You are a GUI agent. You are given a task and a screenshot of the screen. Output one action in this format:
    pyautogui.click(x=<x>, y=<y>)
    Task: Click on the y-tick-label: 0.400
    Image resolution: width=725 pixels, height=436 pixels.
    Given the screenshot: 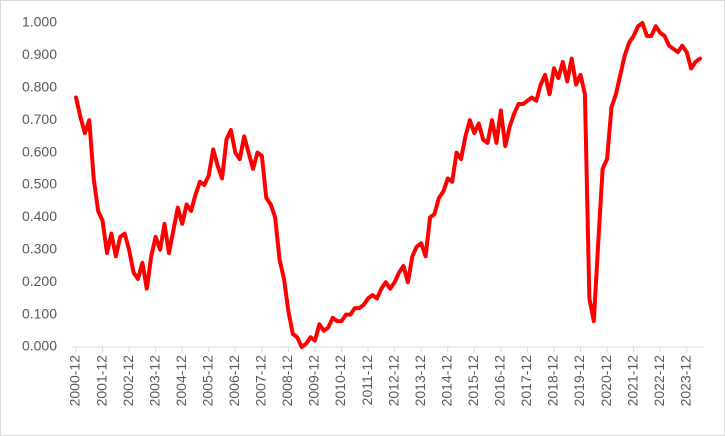 What is the action you would take?
    pyautogui.click(x=39, y=216)
    